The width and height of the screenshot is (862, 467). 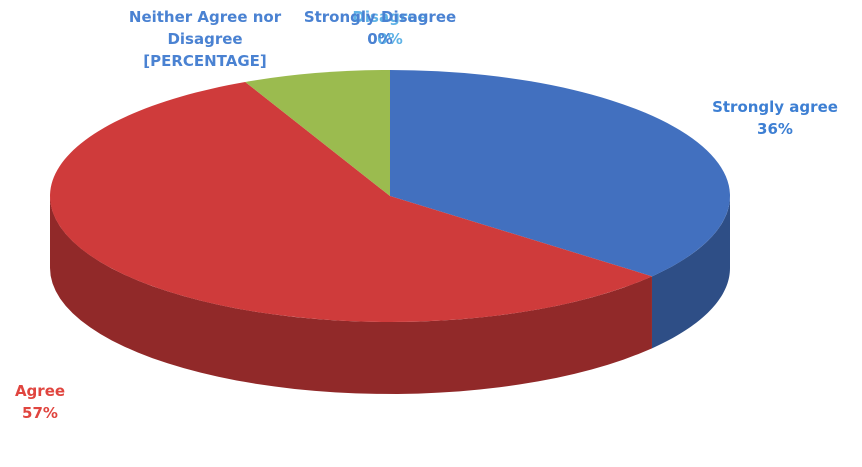 I want to click on category-label: Disagree, so click(x=390, y=17).